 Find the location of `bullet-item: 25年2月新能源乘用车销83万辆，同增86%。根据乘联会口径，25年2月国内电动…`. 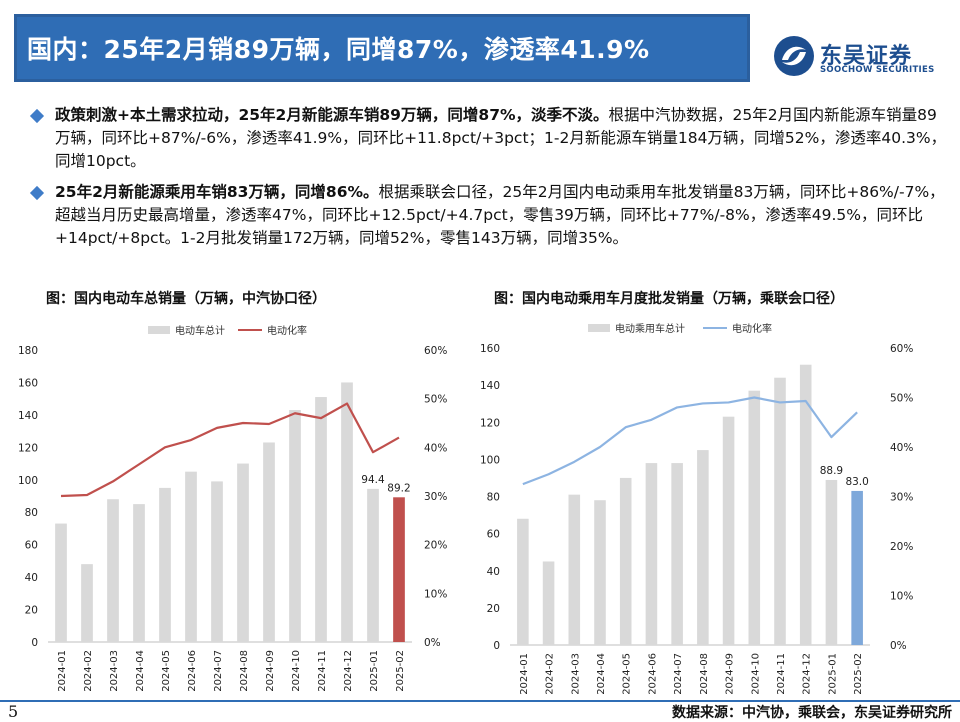

bullet-item: 25年2月新能源乘用车销83万辆，同增86%。根据乘联会口径，25年2月国内电动… is located at coordinates (488, 215).